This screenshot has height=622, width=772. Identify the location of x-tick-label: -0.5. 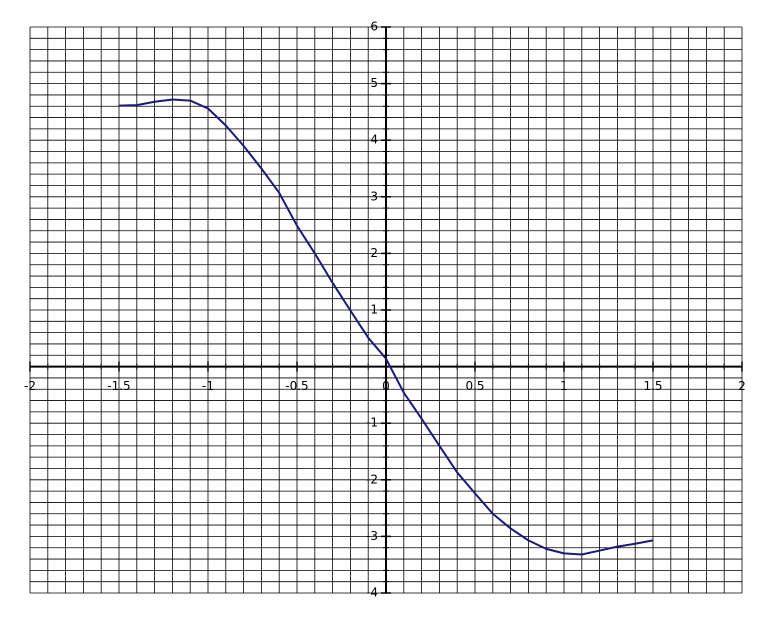
(296, 386).